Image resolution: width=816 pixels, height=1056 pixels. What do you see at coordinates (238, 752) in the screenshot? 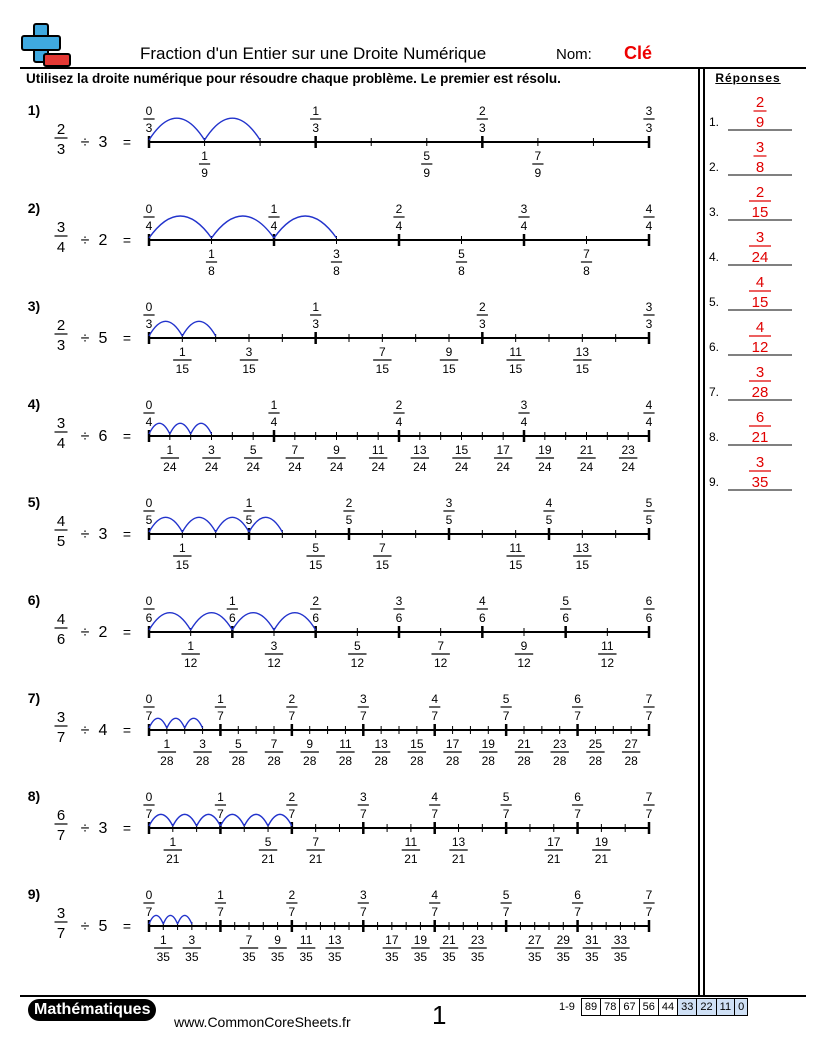
I see `bottom-tick-label: 528` at bounding box center [238, 752].